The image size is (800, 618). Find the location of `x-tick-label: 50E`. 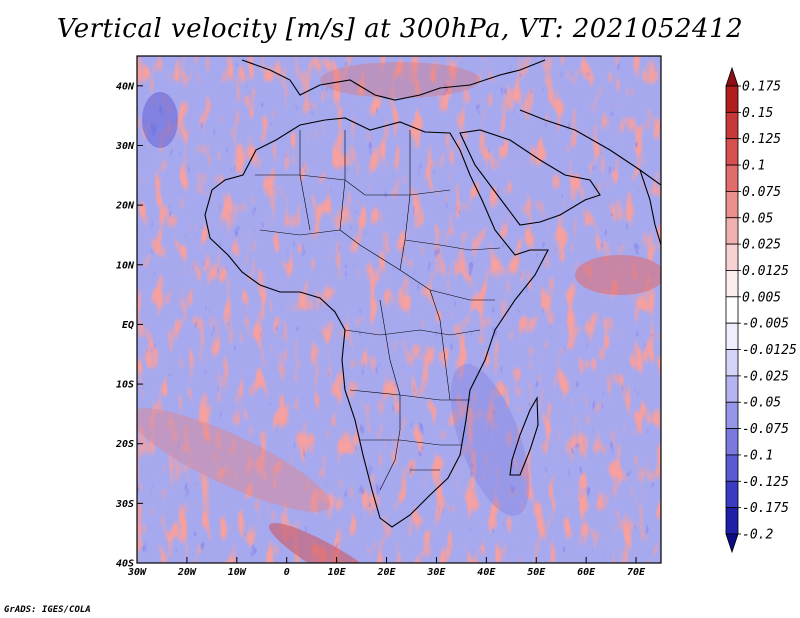

x-tick-label: 50E is located at coordinates (536, 572).